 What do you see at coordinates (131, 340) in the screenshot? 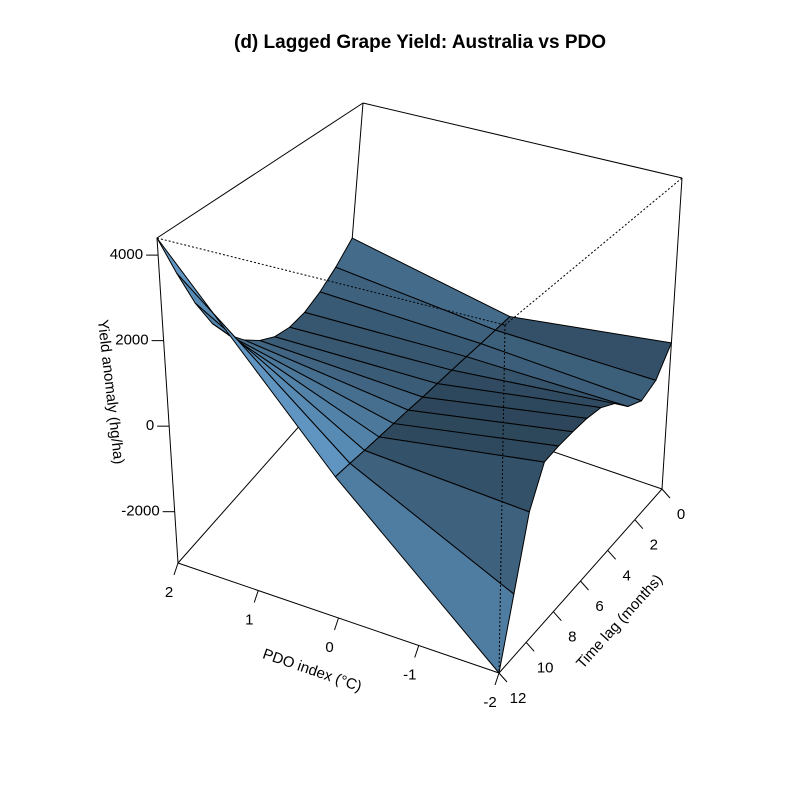
I see `z-tick-label: 2000` at bounding box center [131, 340].